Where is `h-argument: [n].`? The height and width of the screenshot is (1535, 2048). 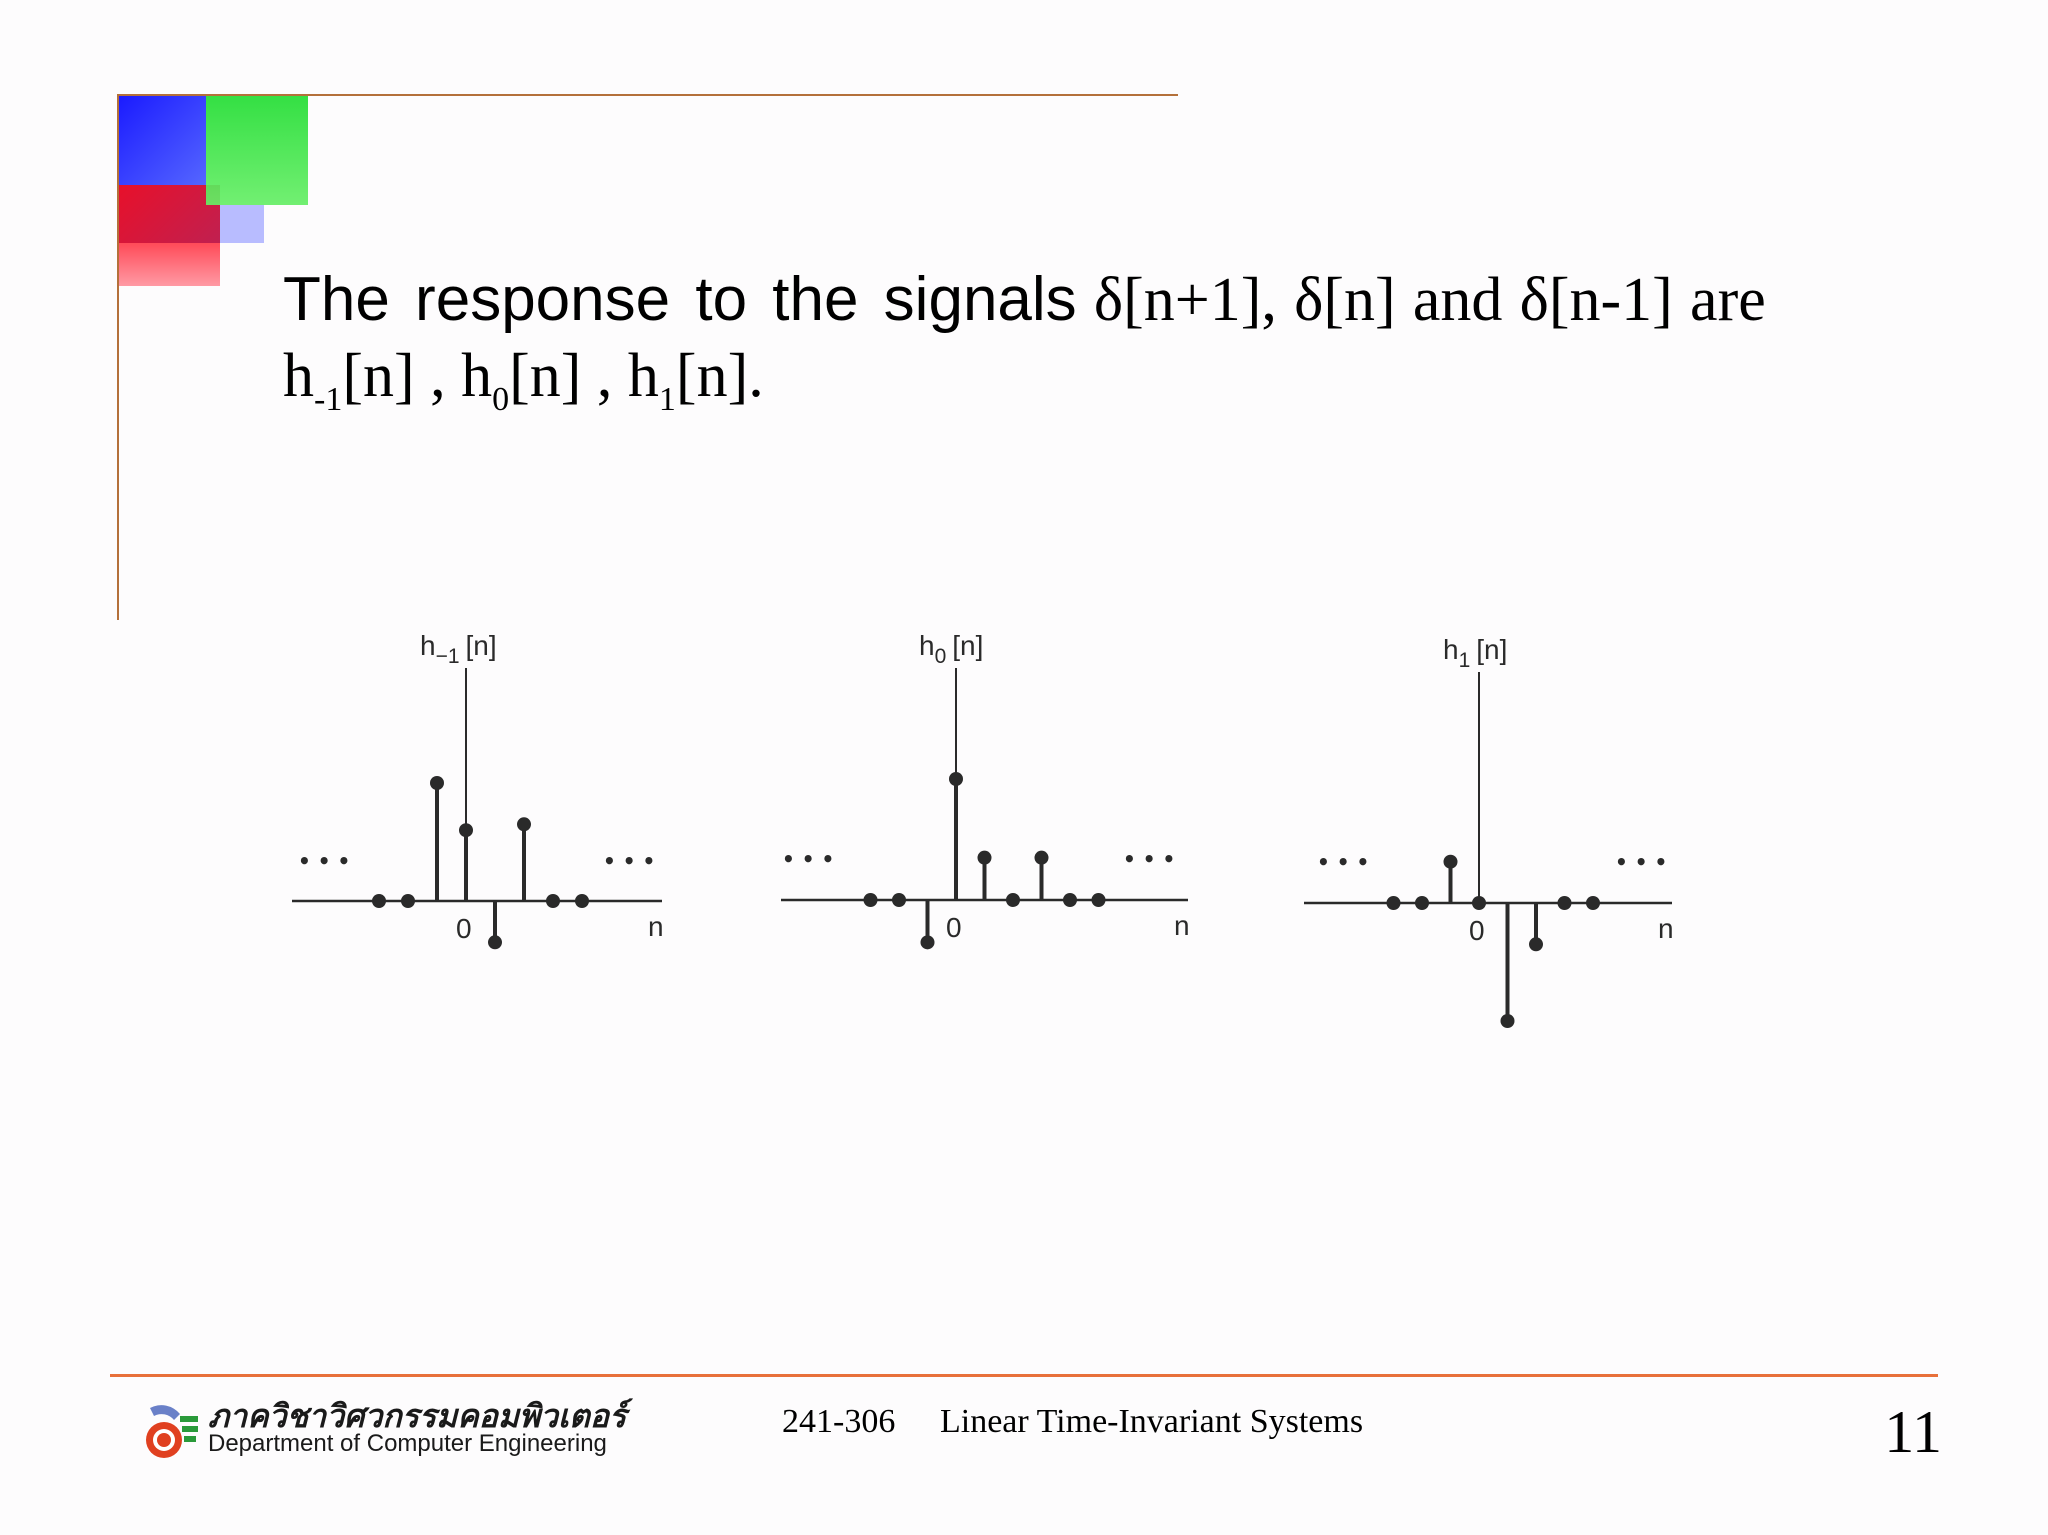
h-argument: [n]. is located at coordinates (719, 376).